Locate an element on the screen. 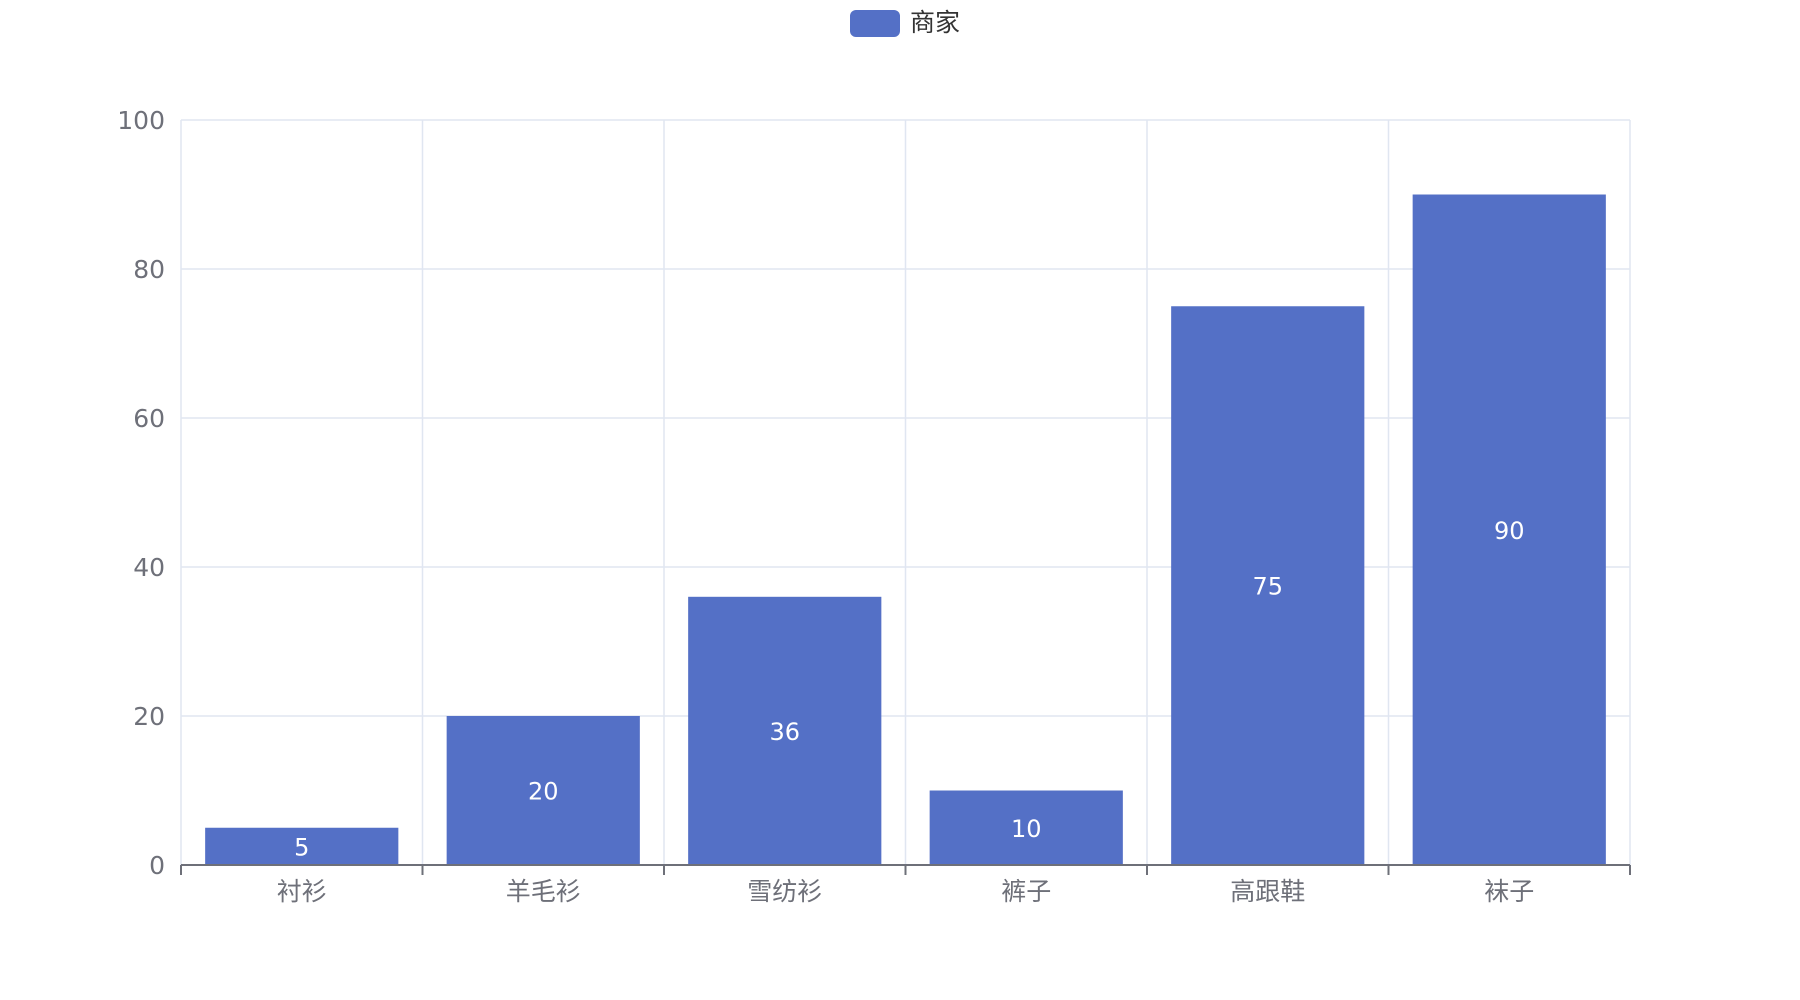  x-tick-label: 雪纺衫 is located at coordinates (784, 891).